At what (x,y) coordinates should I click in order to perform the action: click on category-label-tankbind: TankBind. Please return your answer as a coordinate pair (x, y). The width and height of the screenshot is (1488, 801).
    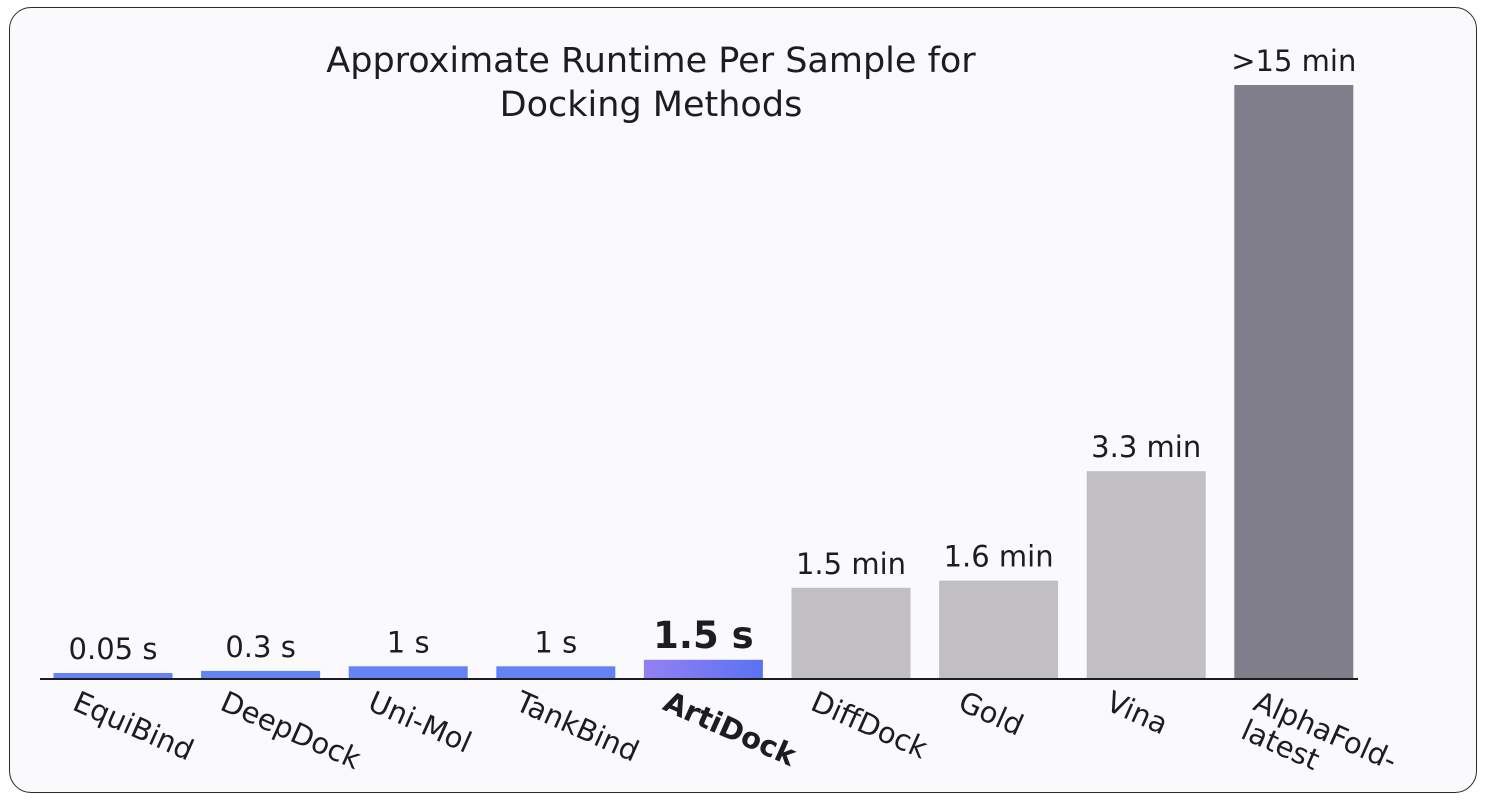
    Looking at the image, I should click on (577, 726).